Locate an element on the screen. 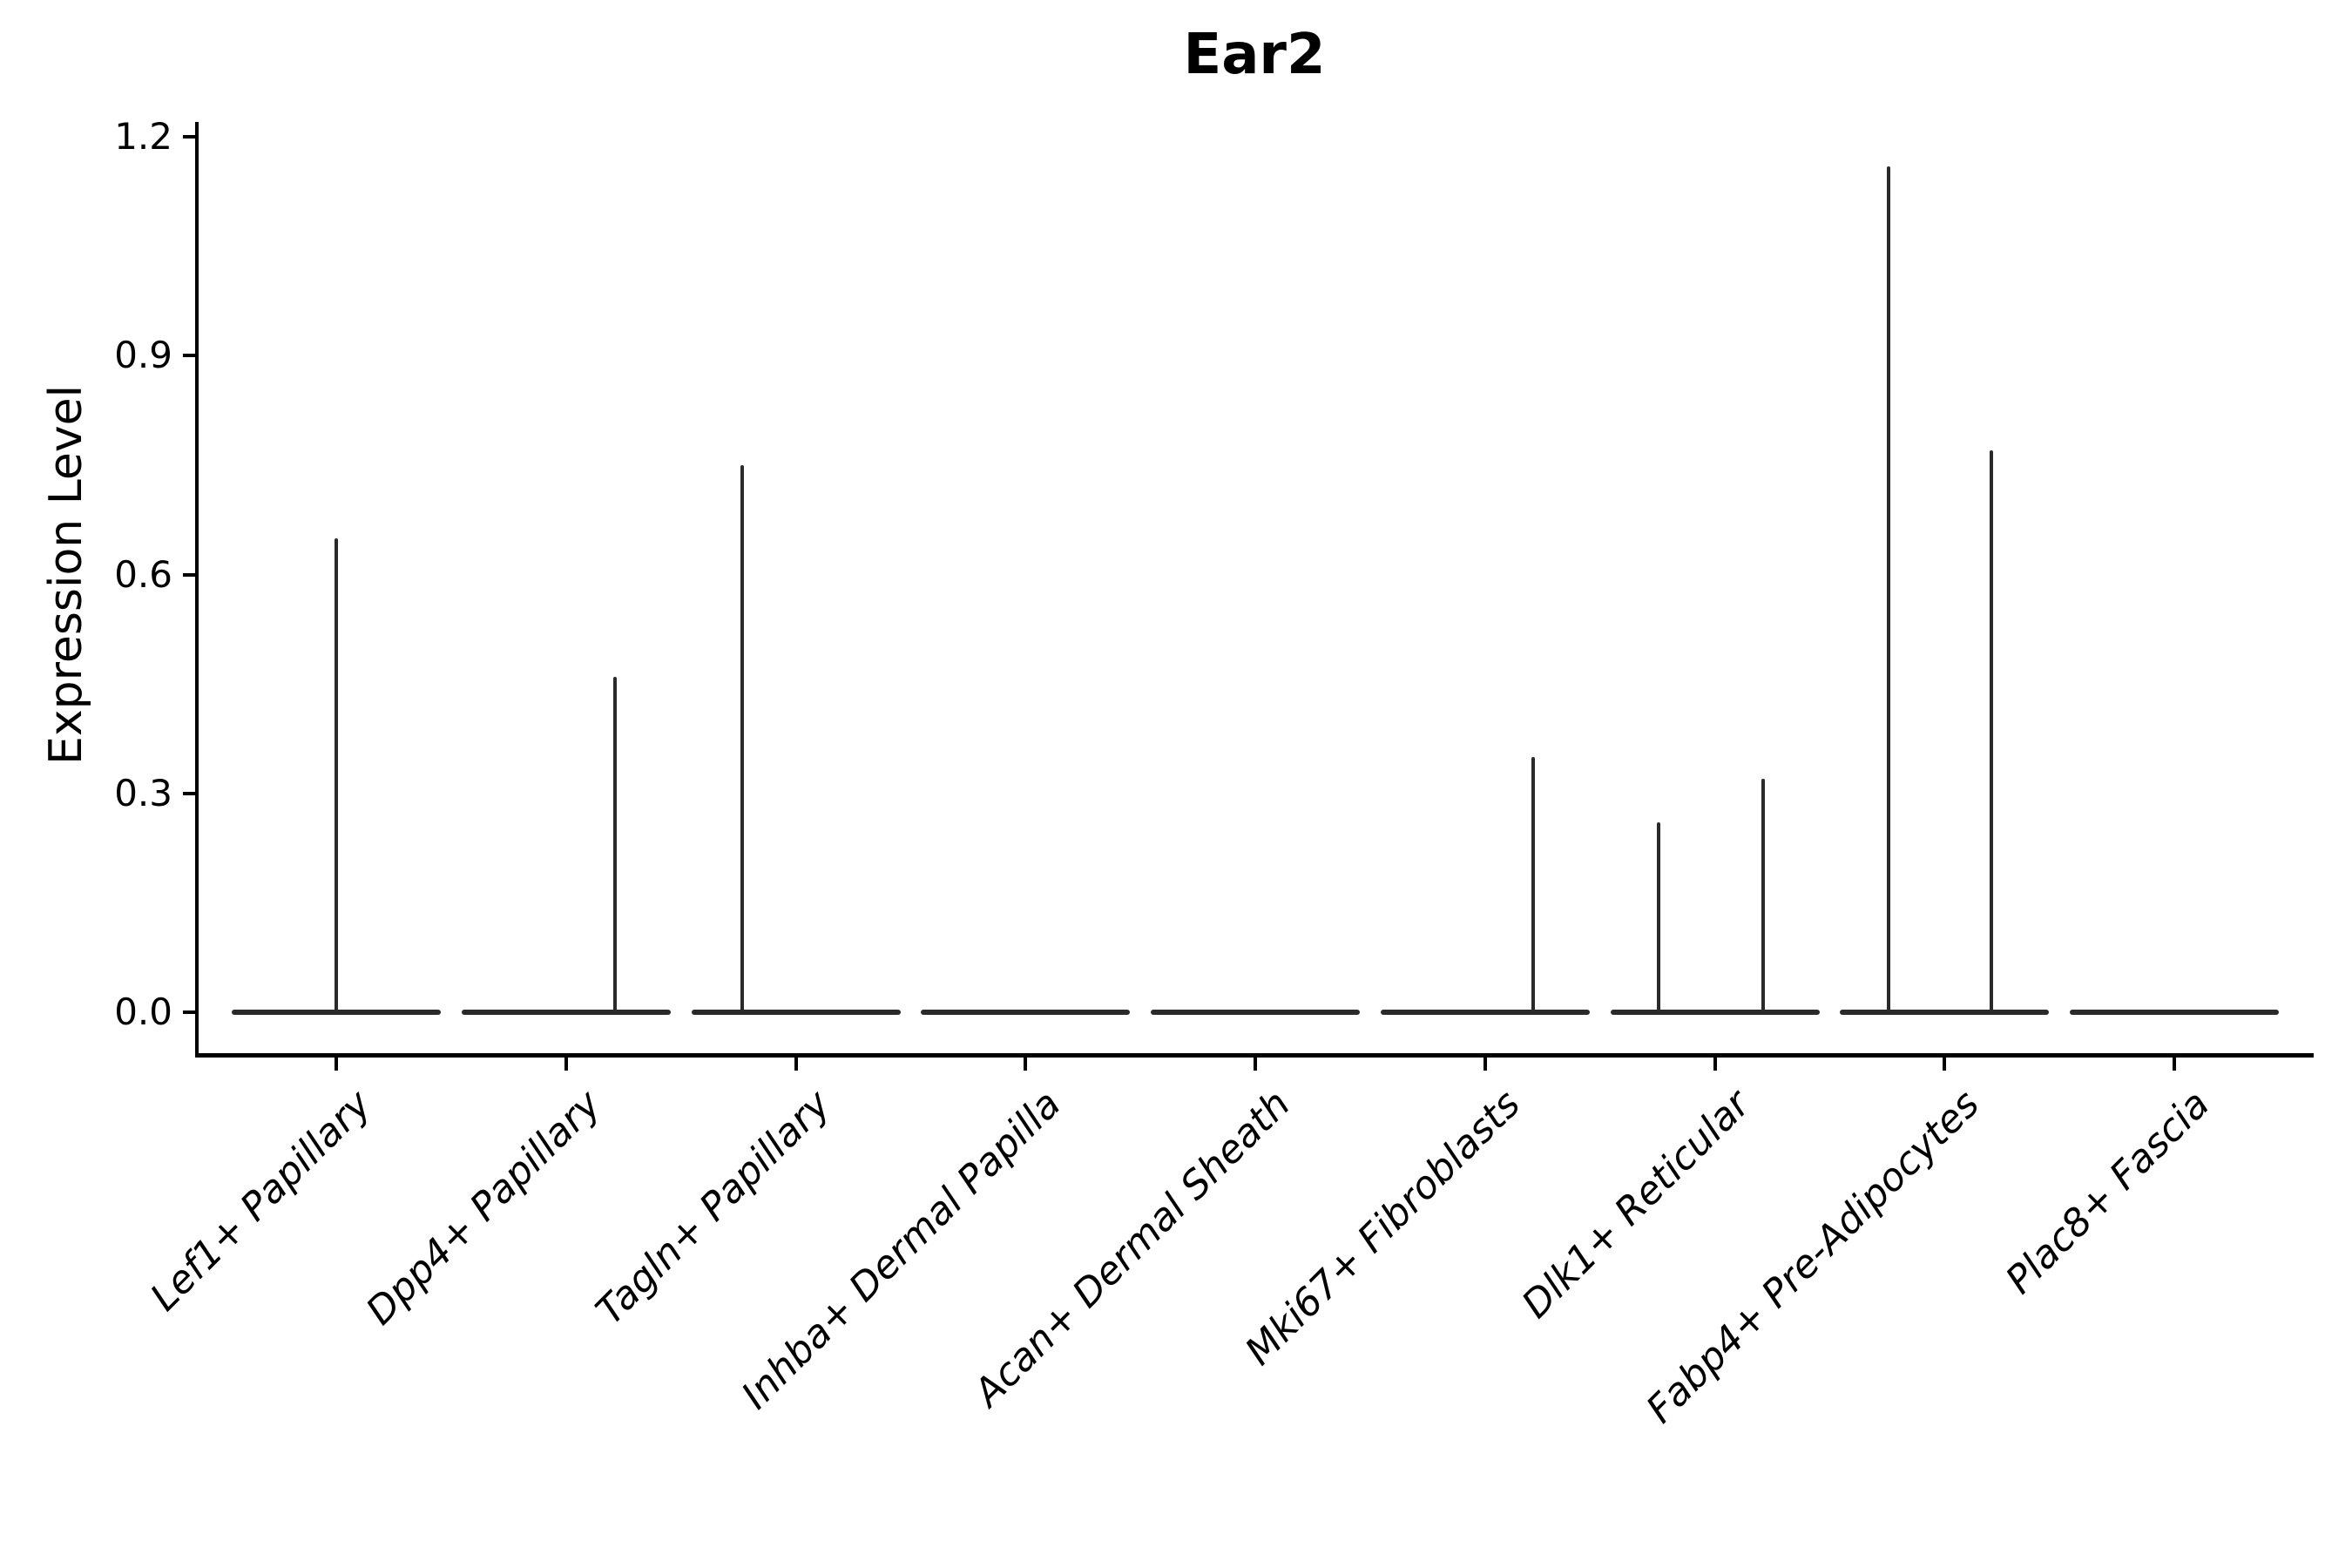 This screenshot has height=1568, width=2352. x-axis-spine is located at coordinates (1254, 1055).